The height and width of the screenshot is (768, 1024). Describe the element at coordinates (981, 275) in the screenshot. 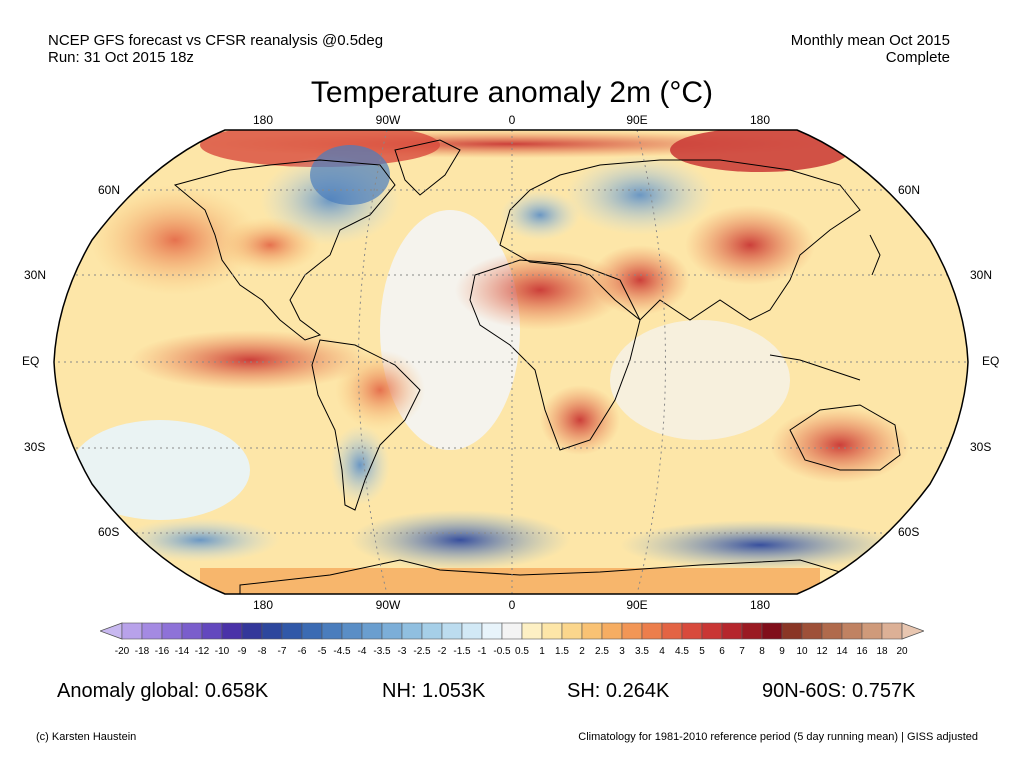

I see `lat-label-right-30n: 30N` at that location.